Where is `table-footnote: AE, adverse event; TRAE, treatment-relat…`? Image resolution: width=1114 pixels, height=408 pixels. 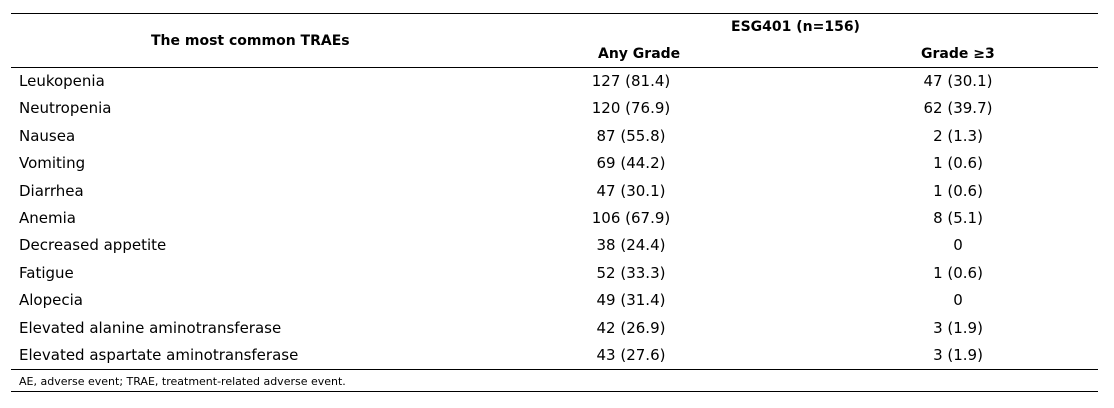 table-footnote: AE, adverse event; TRAE, treatment-relat… is located at coordinates (182, 381).